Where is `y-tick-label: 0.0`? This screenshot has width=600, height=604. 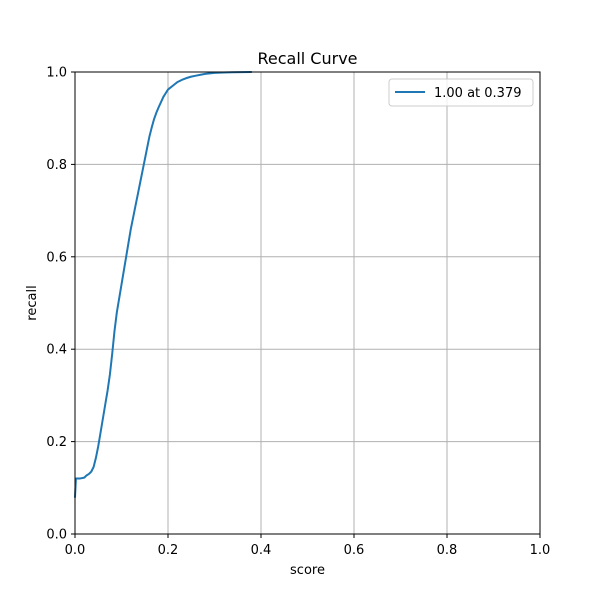 y-tick-label: 0.0 is located at coordinates (56, 535).